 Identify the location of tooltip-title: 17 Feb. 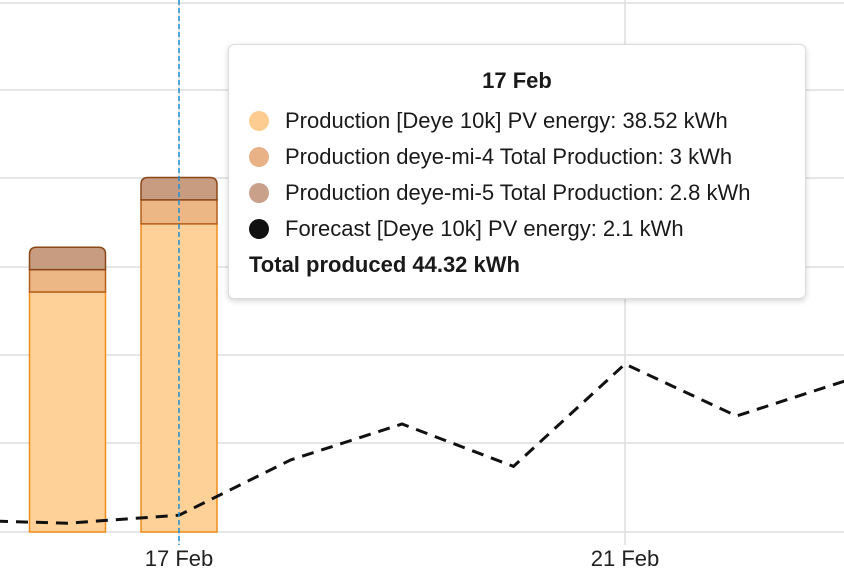
(517, 80).